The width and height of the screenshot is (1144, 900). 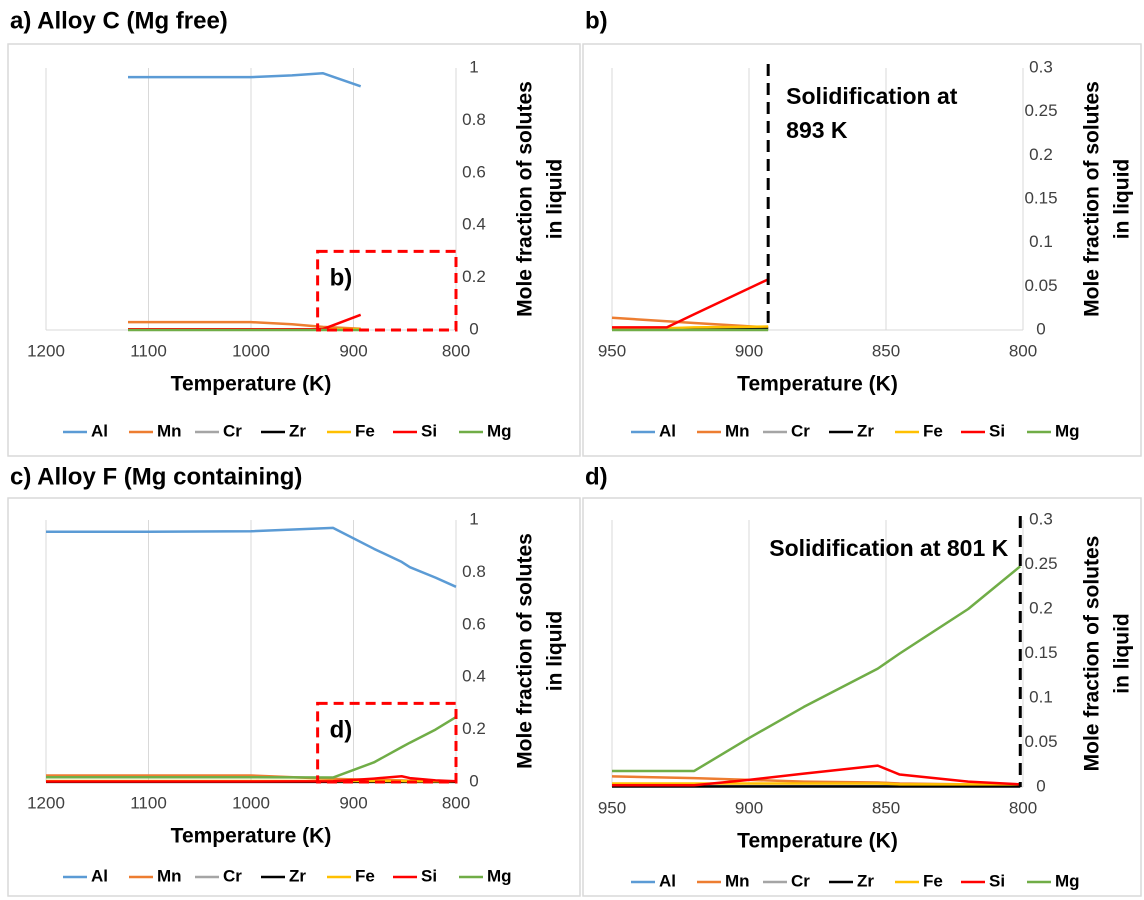 What do you see at coordinates (872, 96) in the screenshot?
I see `solidification-label: Solidification at` at bounding box center [872, 96].